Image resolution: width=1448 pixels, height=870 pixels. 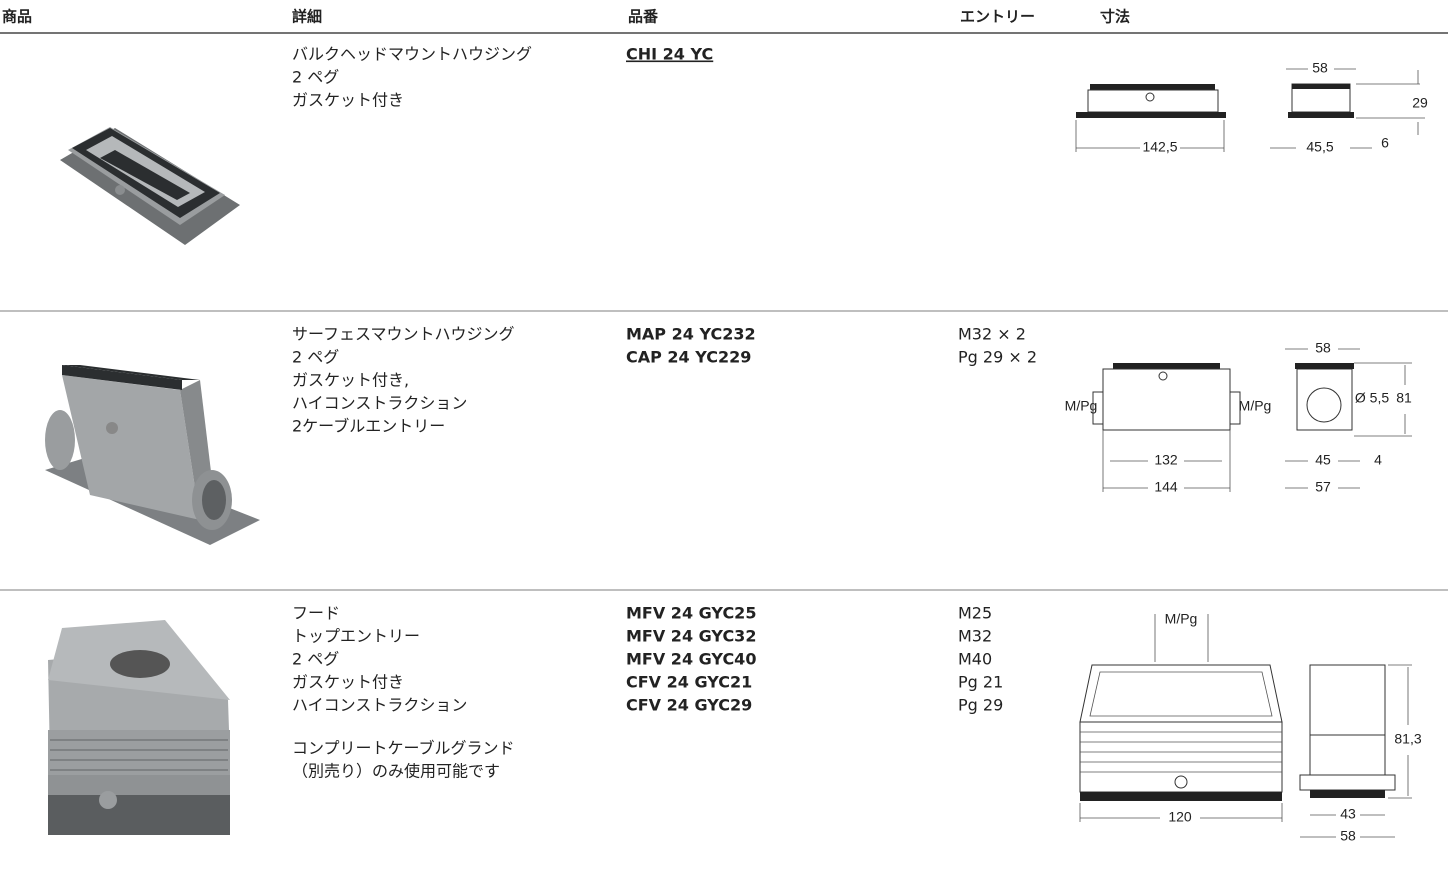 I want to click on entry: M40, so click(x=975, y=659).